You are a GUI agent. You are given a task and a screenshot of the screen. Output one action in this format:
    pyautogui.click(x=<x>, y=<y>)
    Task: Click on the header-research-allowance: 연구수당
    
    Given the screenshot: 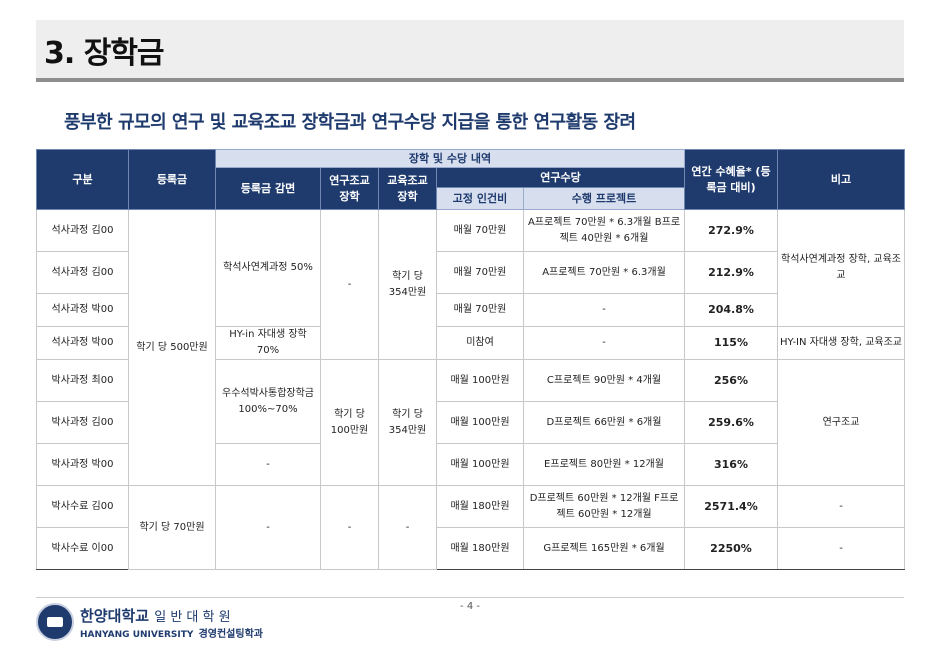 What is the action you would take?
    pyautogui.click(x=560, y=177)
    